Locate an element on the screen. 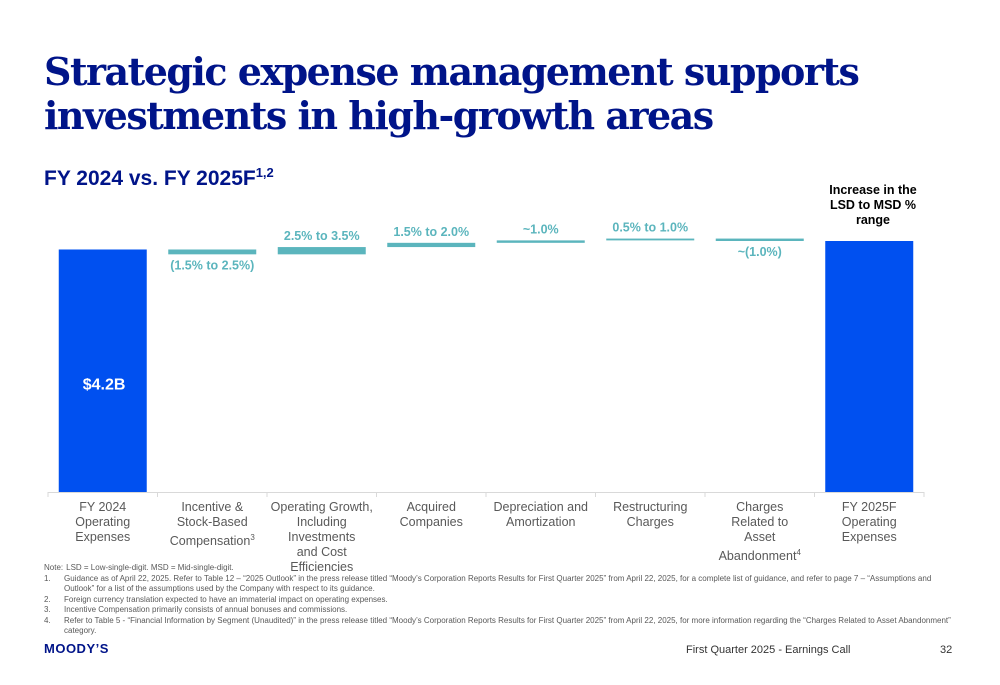 This screenshot has height=685, width=1000. category-label: FY 2025F Operating Expenses is located at coordinates (869, 522).